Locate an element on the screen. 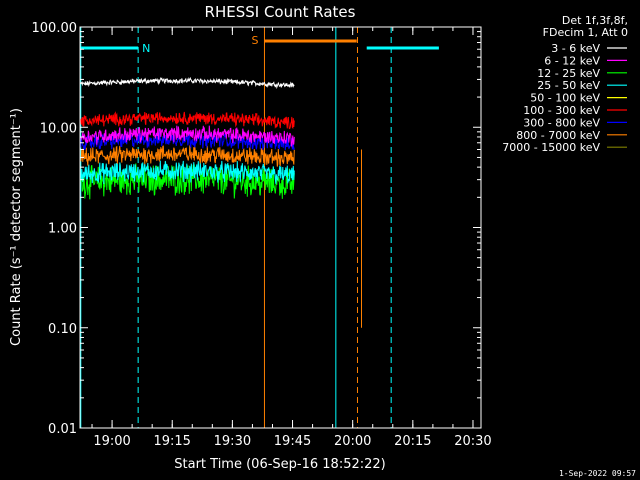  legend-label-6: 300 - 800 keV is located at coordinates (561, 122).